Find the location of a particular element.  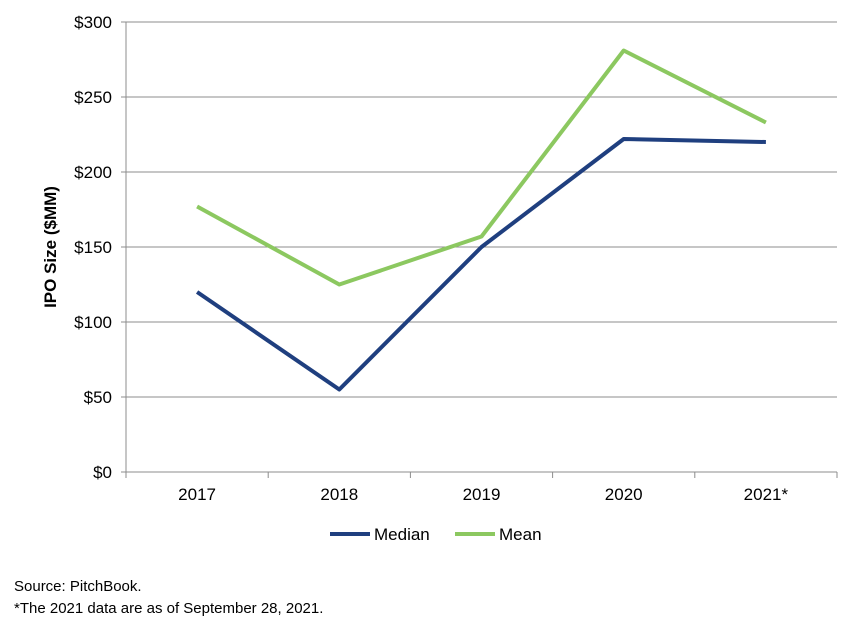

y-tick-label: $300 is located at coordinates (93, 22).